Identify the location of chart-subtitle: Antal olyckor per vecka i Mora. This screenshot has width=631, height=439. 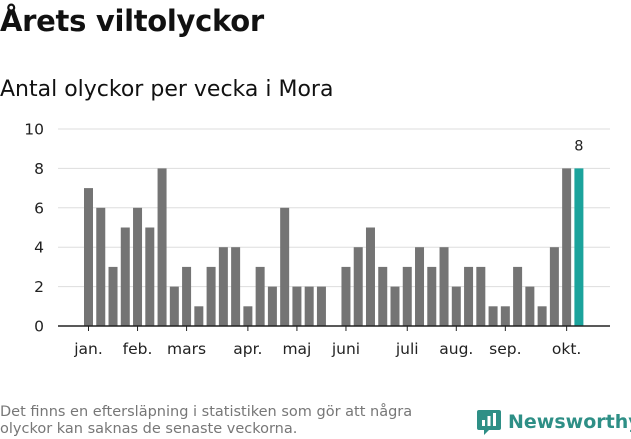
(167, 89).